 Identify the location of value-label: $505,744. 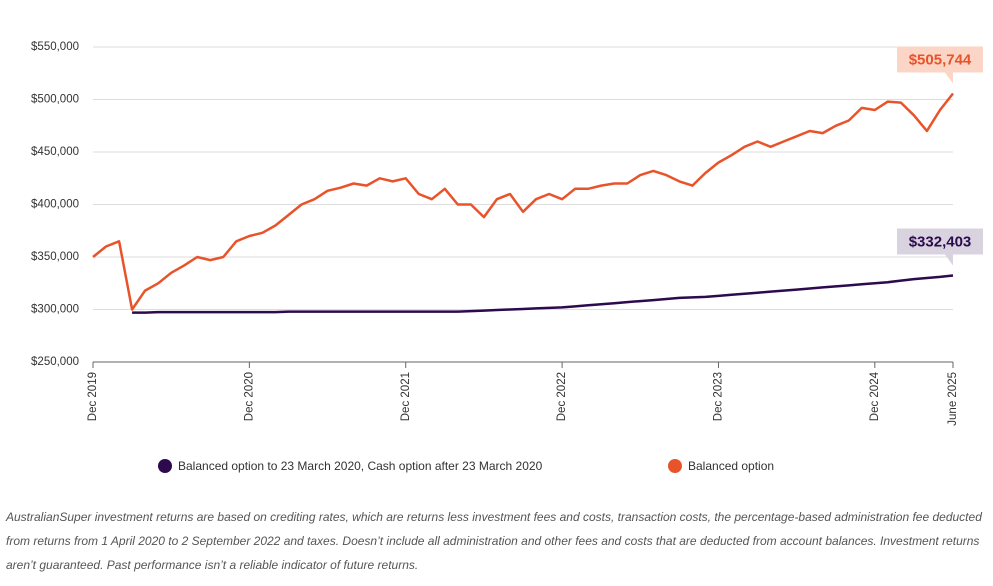
(940, 59).